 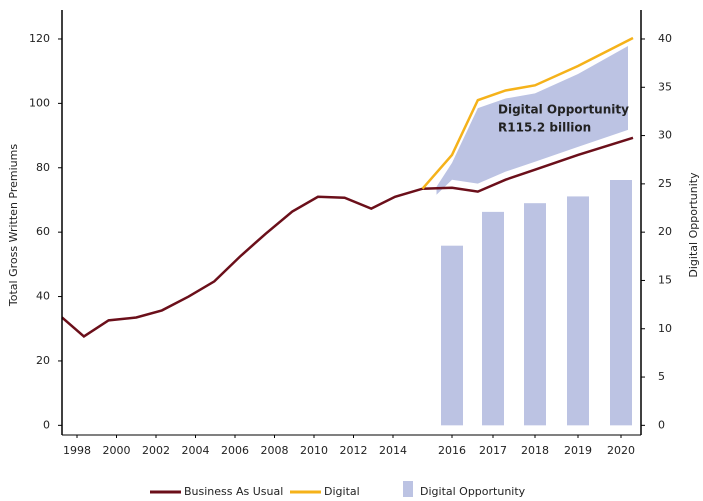 I want to click on line-series, so click(x=527, y=113).